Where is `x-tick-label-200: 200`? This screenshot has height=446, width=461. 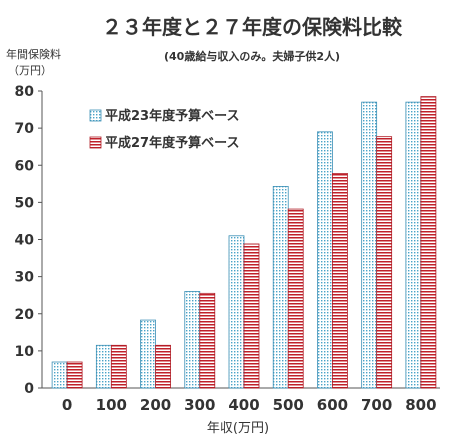
x-tick-label-200: 200 is located at coordinates (155, 405).